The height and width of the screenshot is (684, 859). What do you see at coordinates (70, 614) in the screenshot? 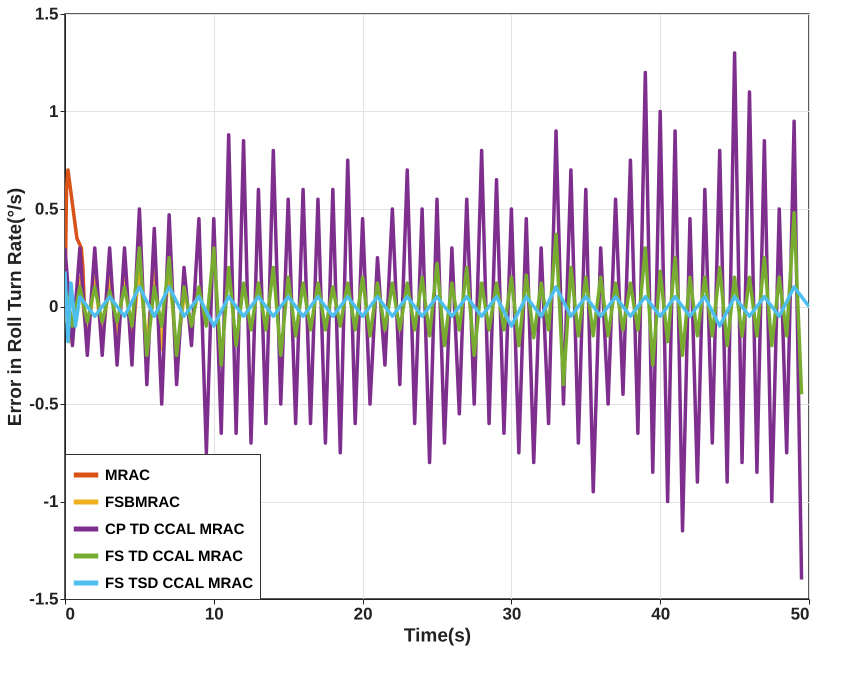
I see `x-tick-label: 0` at bounding box center [70, 614].